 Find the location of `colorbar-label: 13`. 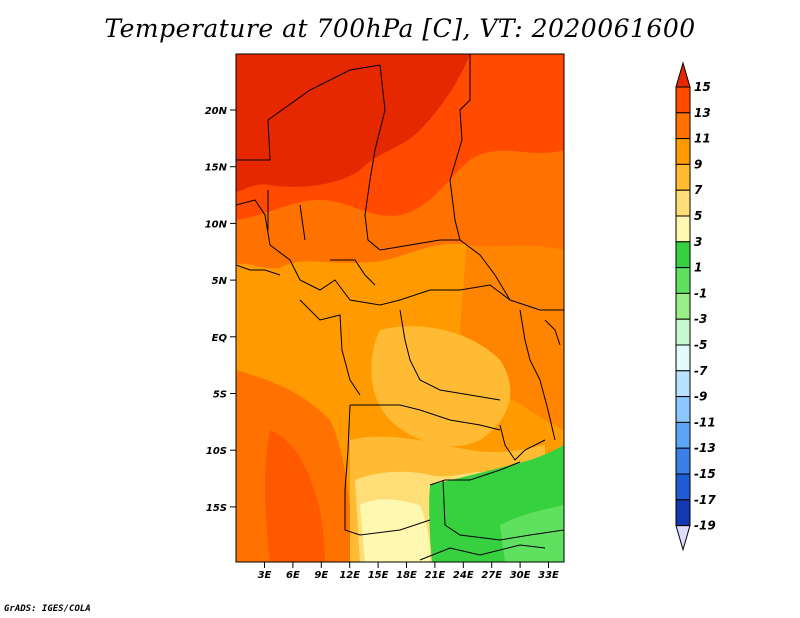

colorbar-label: 13 is located at coordinates (702, 113).